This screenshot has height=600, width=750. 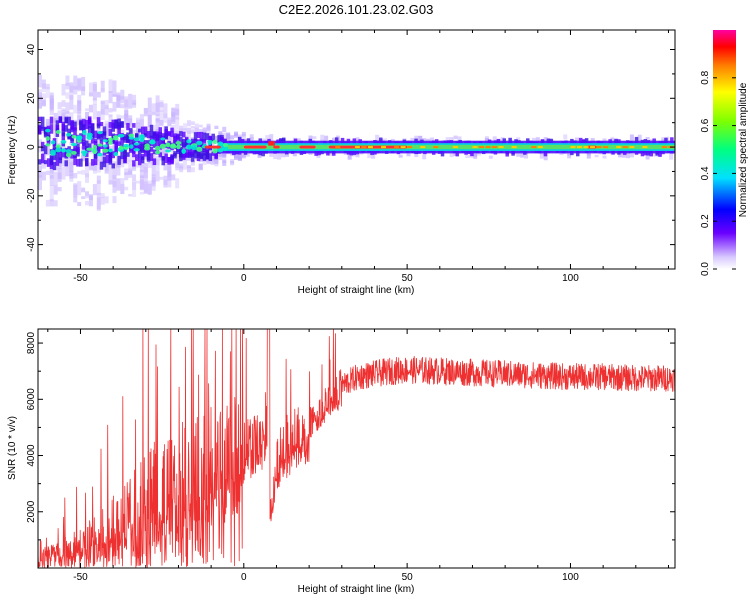 What do you see at coordinates (408, 577) in the screenshot?
I see `x-tick-label: 50` at bounding box center [408, 577].